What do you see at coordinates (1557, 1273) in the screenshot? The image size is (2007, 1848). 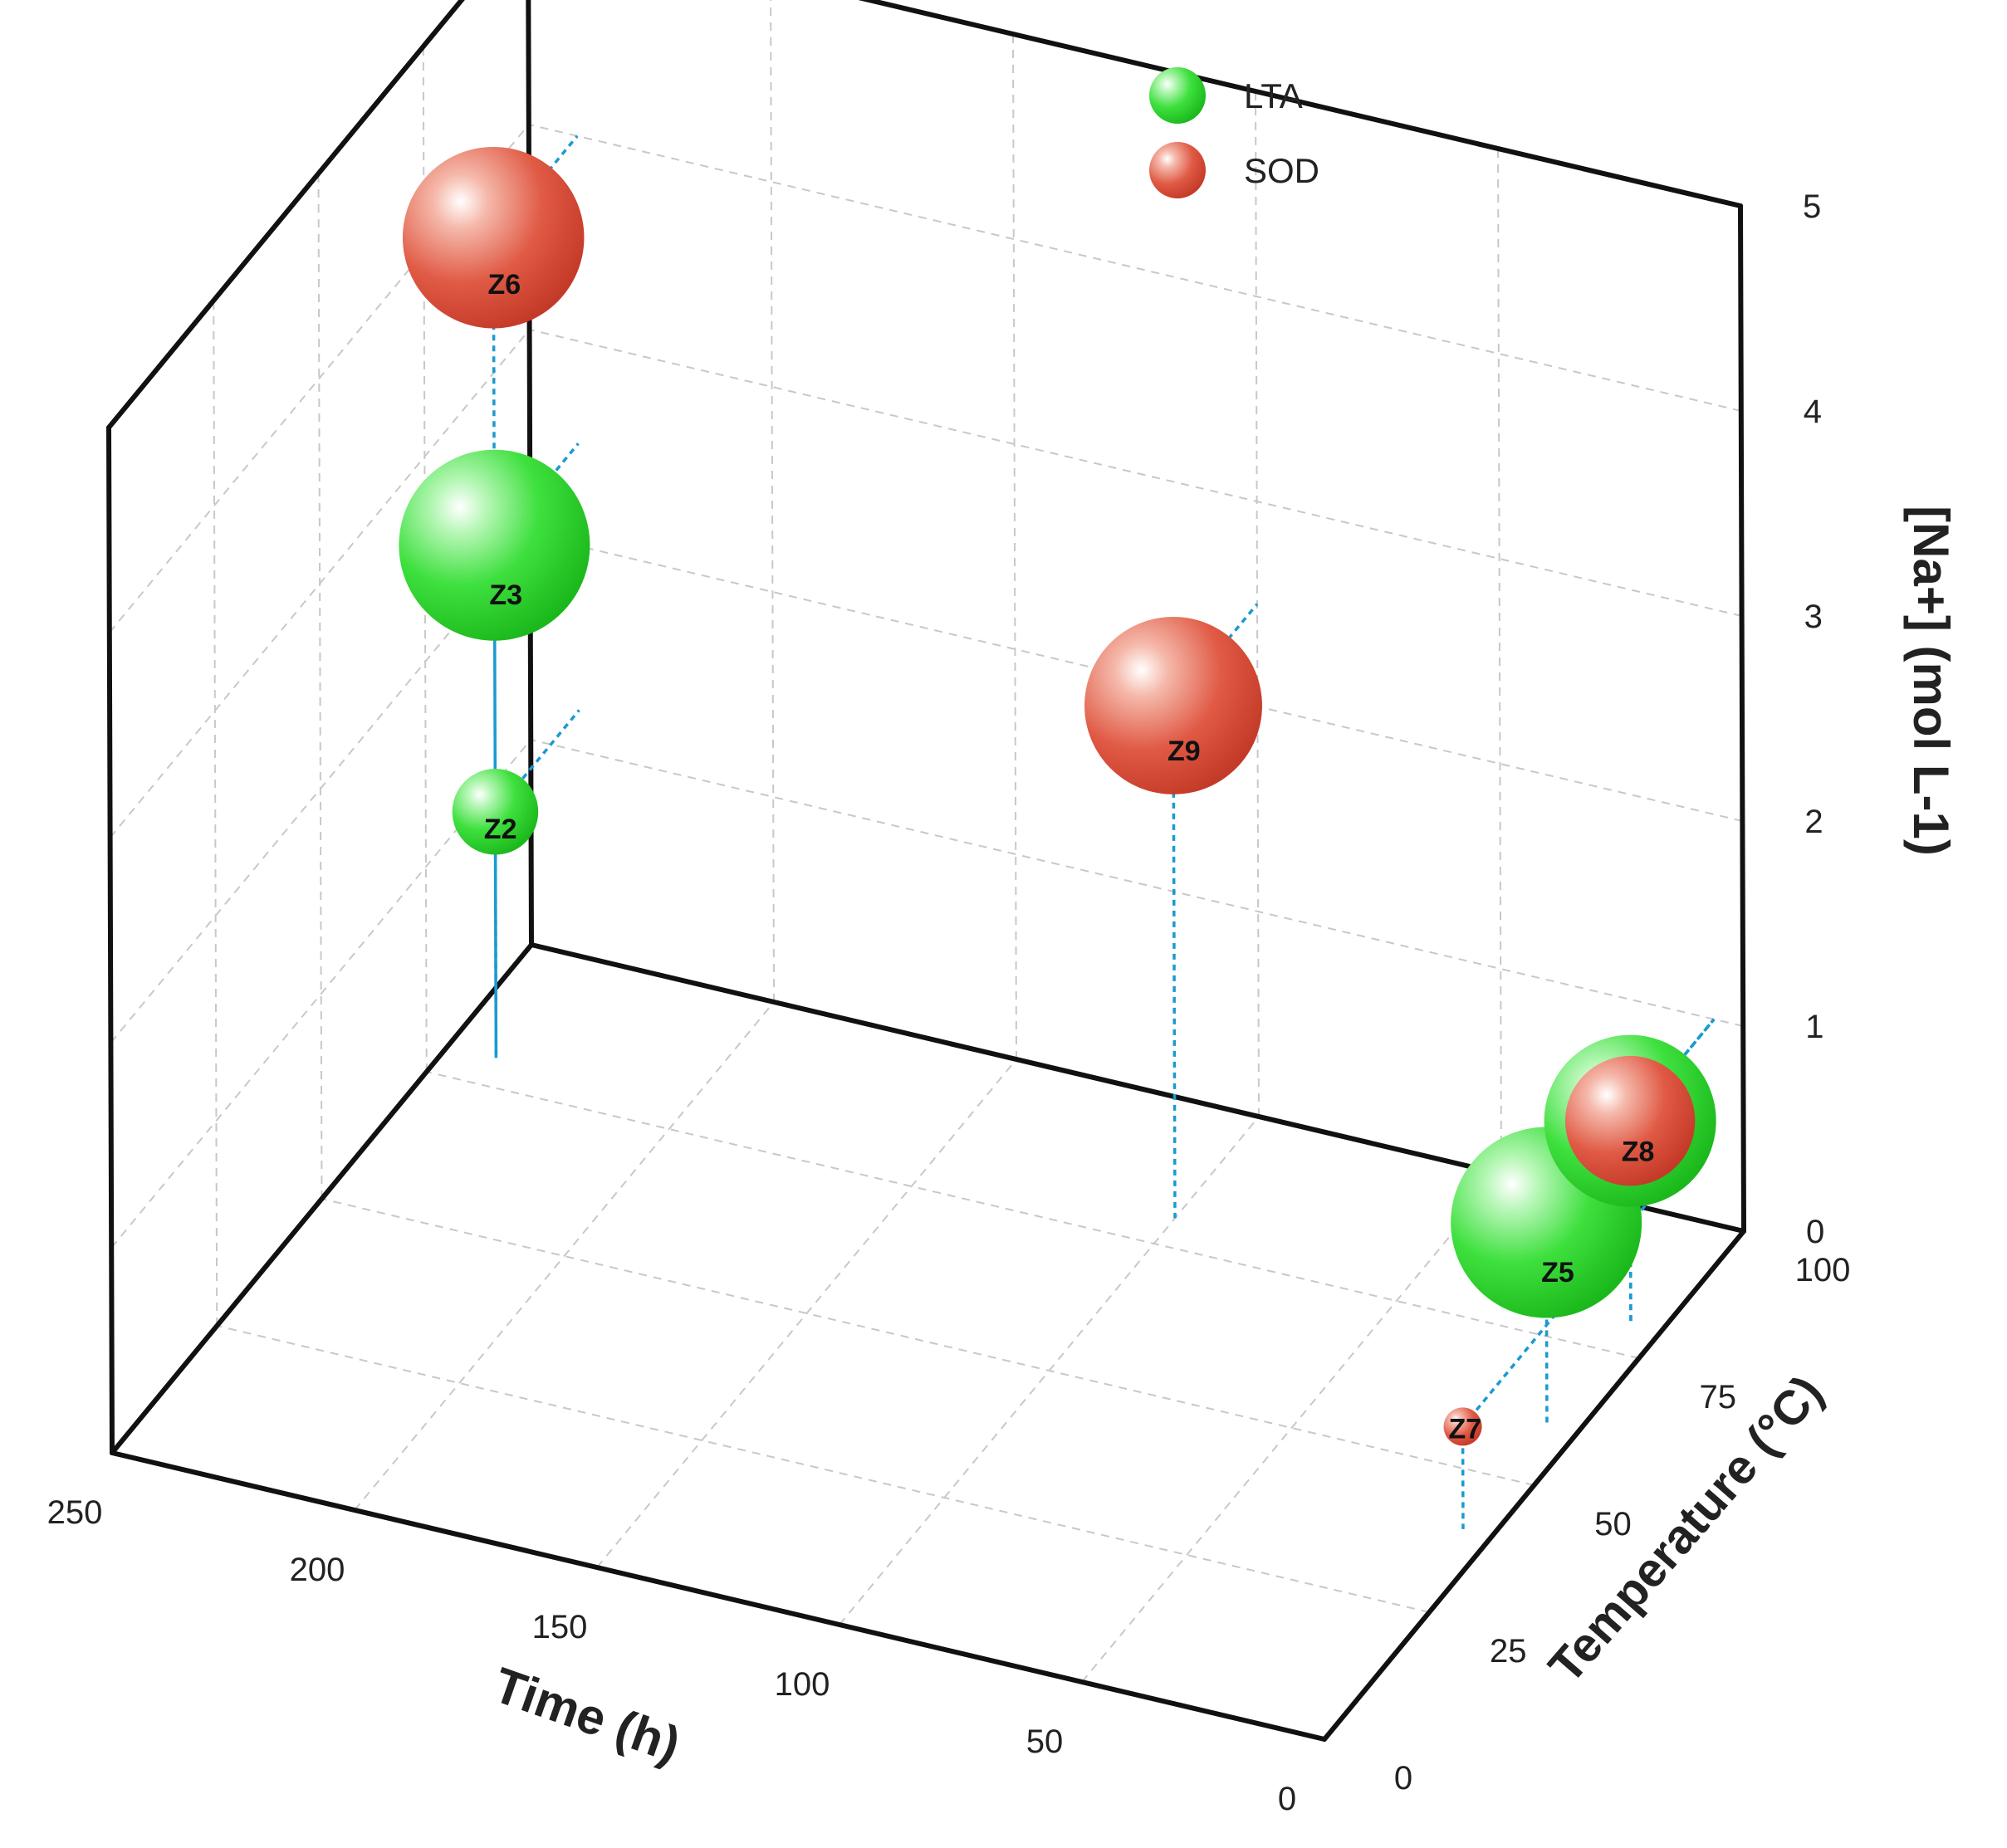 I see `bubble-label-z5: Z5` at bounding box center [1557, 1273].